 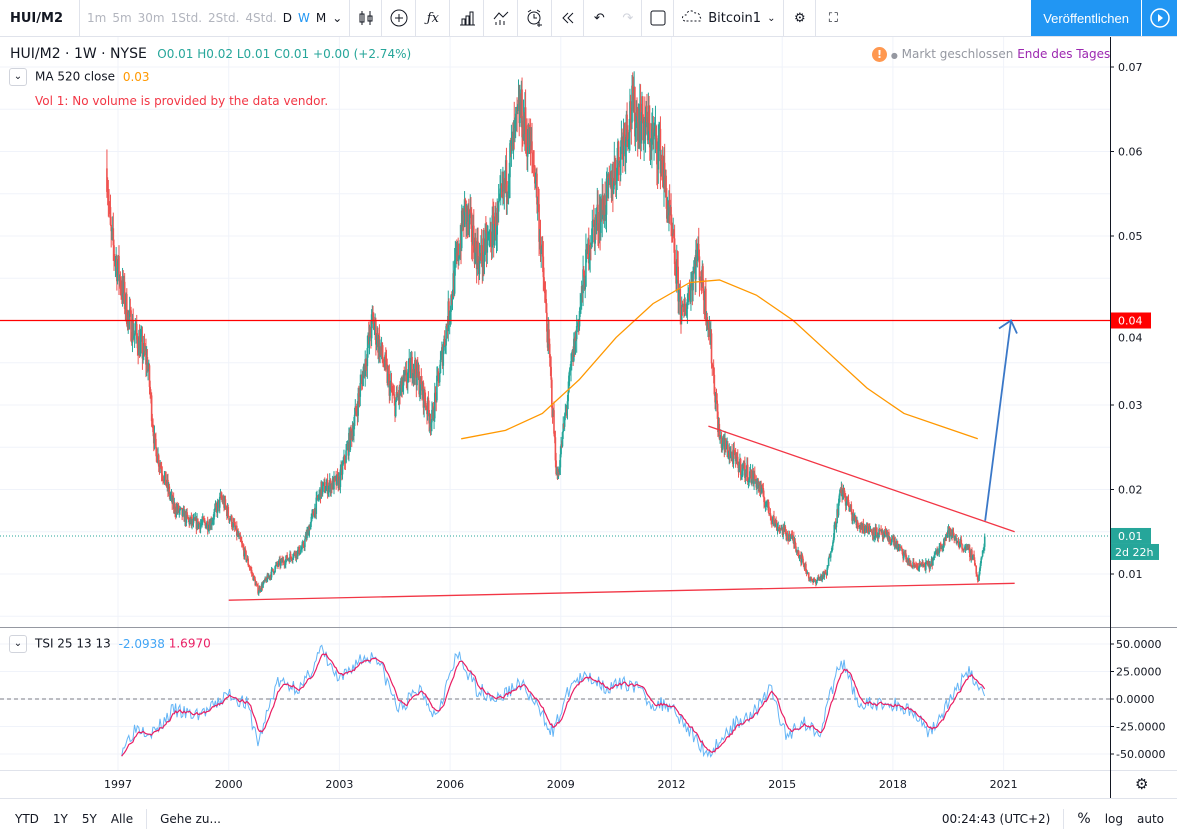 What do you see at coordinates (122, 818) in the screenshot?
I see `range-all: Alle` at bounding box center [122, 818].